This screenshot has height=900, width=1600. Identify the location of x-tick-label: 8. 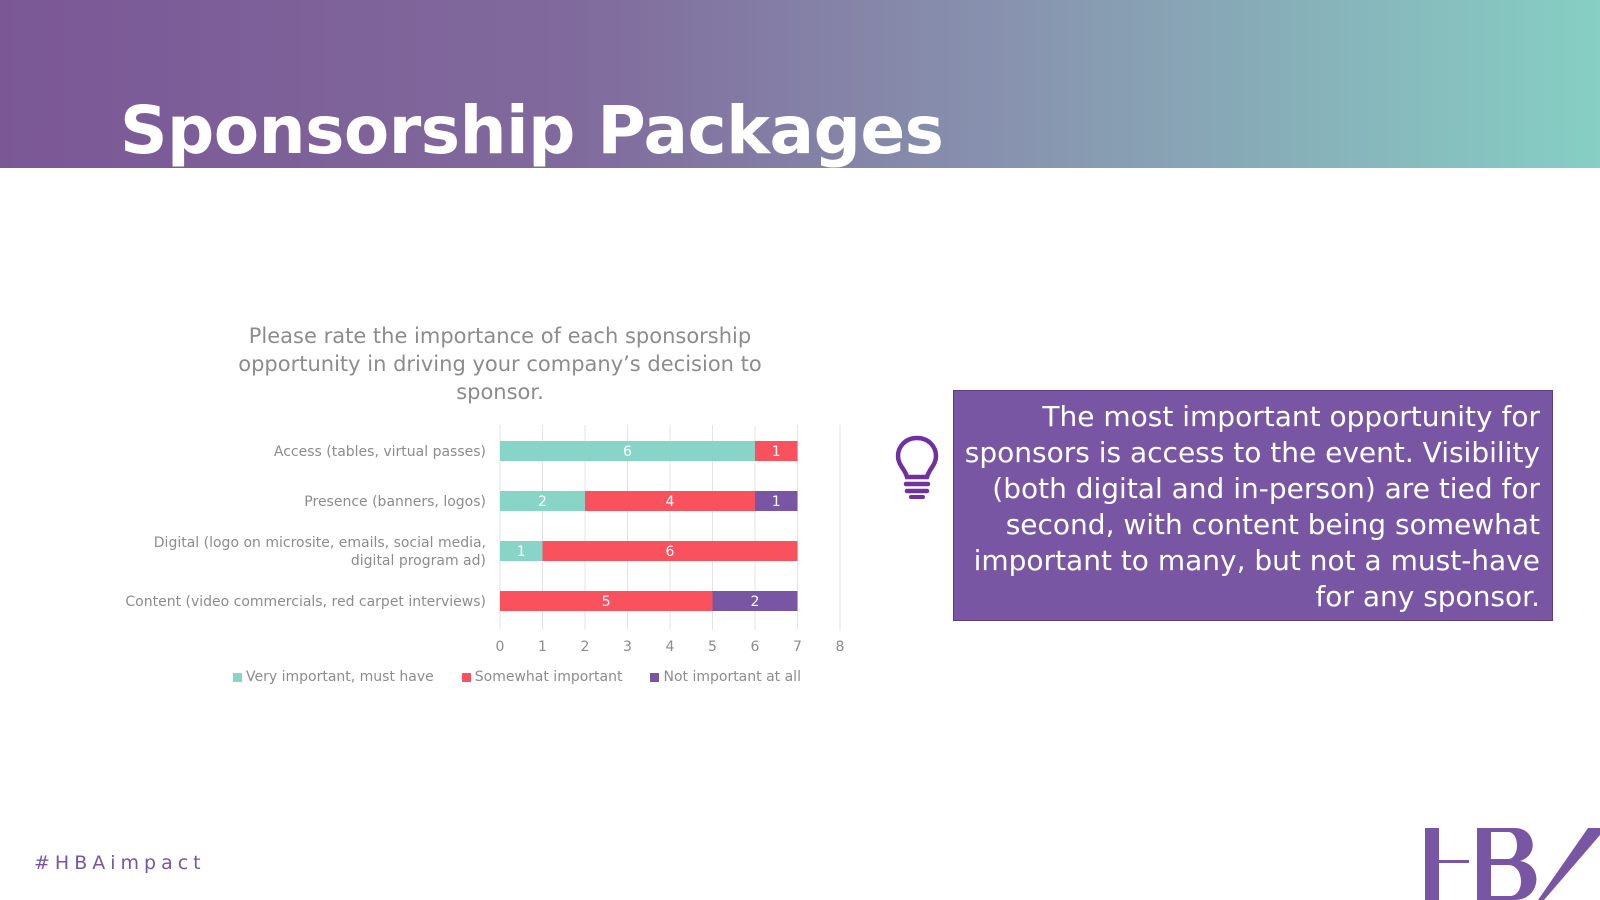
(840, 647).